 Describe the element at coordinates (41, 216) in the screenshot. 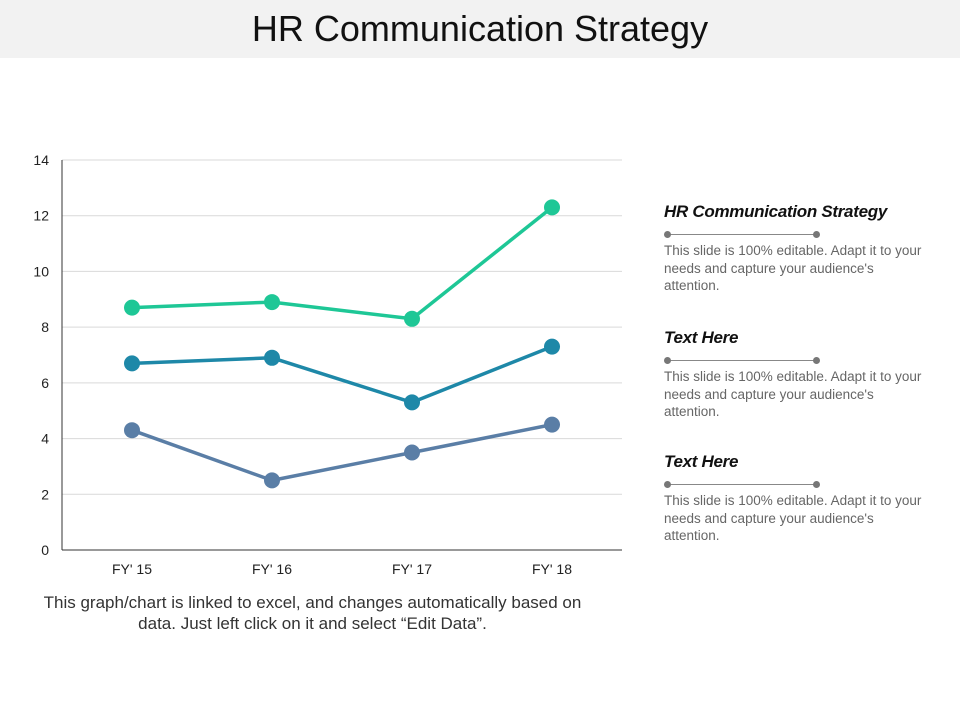

I see `y-tick-label: 12` at that location.